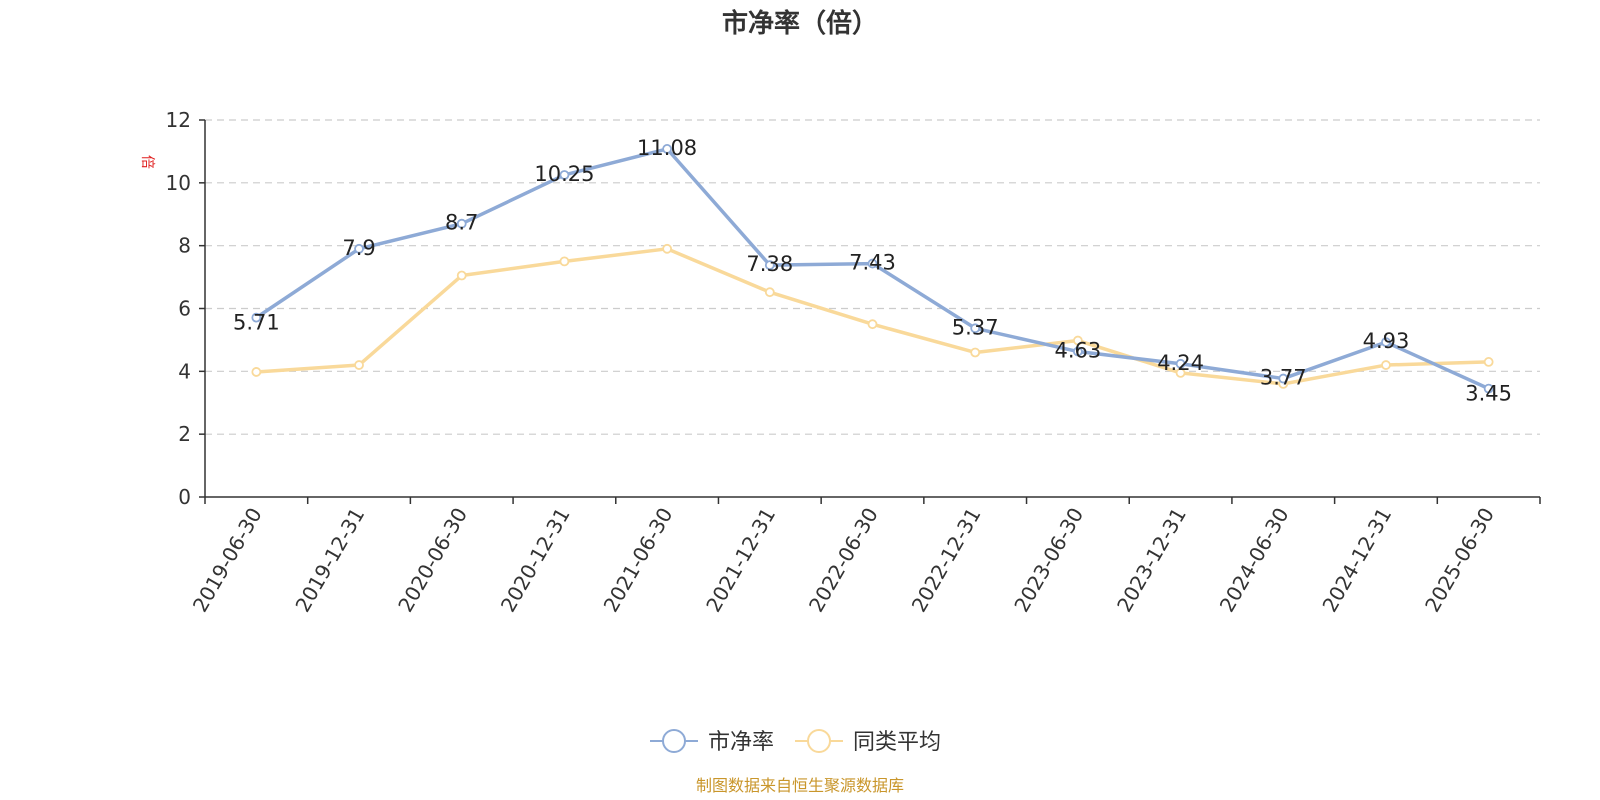 The image size is (1600, 800). I want to click on data-label: 11.08, so click(667, 148).